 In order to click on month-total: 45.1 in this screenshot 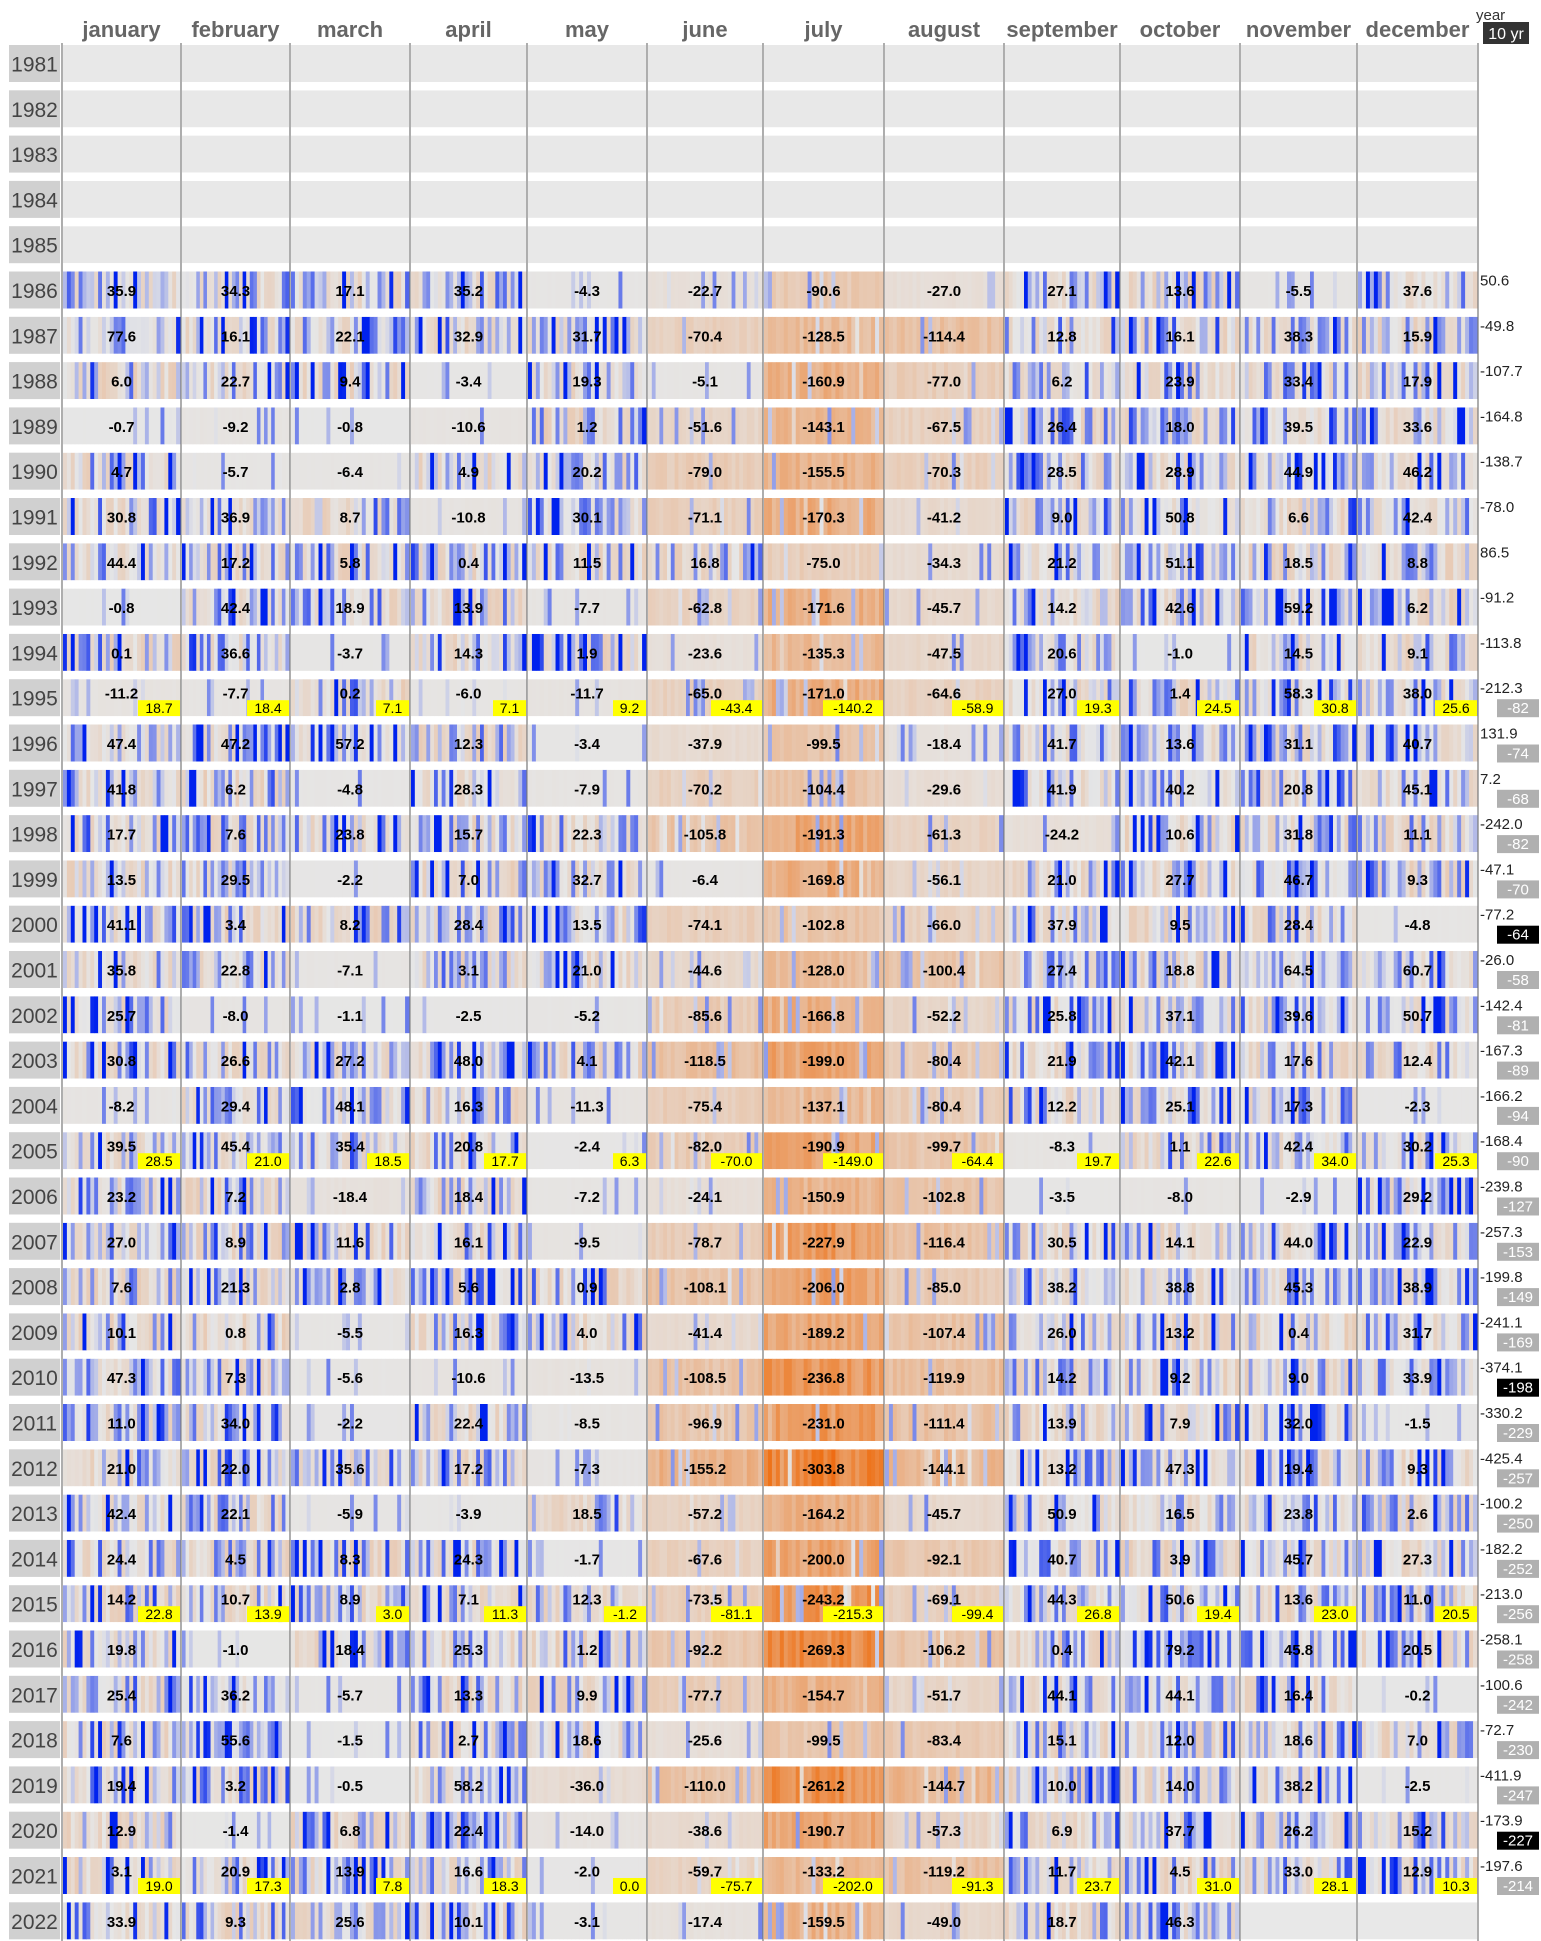, I will do `click(1417, 789)`.